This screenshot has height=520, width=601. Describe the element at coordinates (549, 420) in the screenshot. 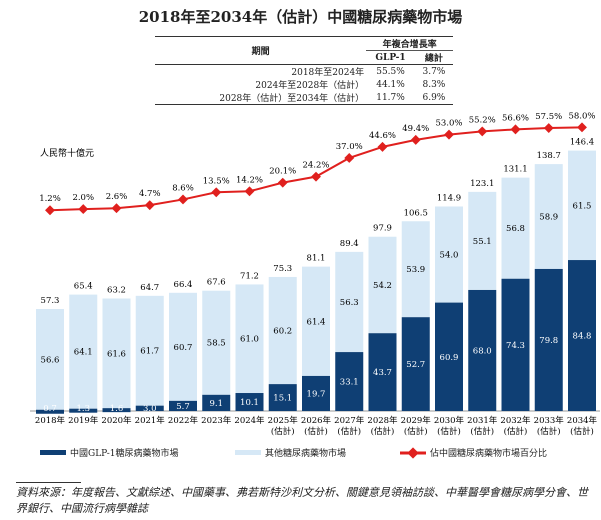

I see `x-tick-label: 2033年` at that location.